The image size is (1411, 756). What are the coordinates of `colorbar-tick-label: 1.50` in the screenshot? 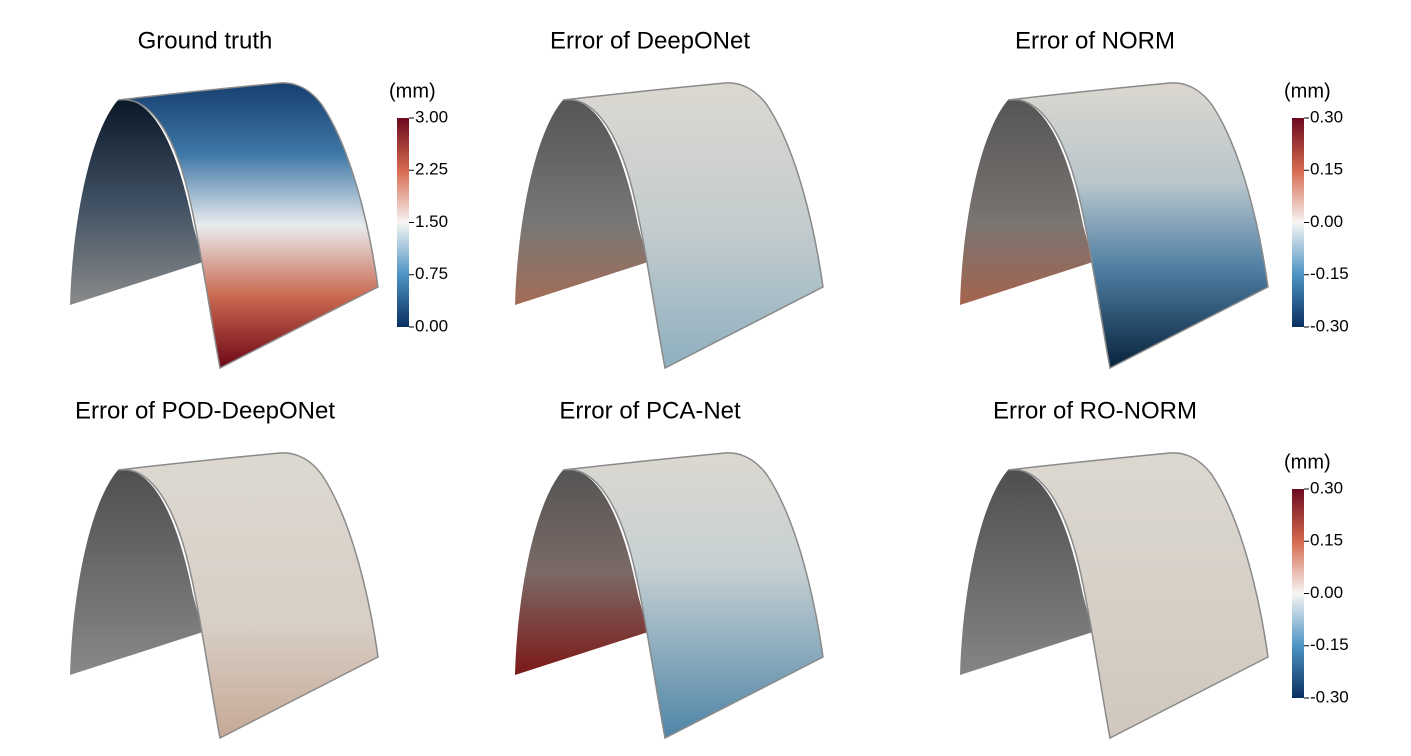 It's located at (431, 221).